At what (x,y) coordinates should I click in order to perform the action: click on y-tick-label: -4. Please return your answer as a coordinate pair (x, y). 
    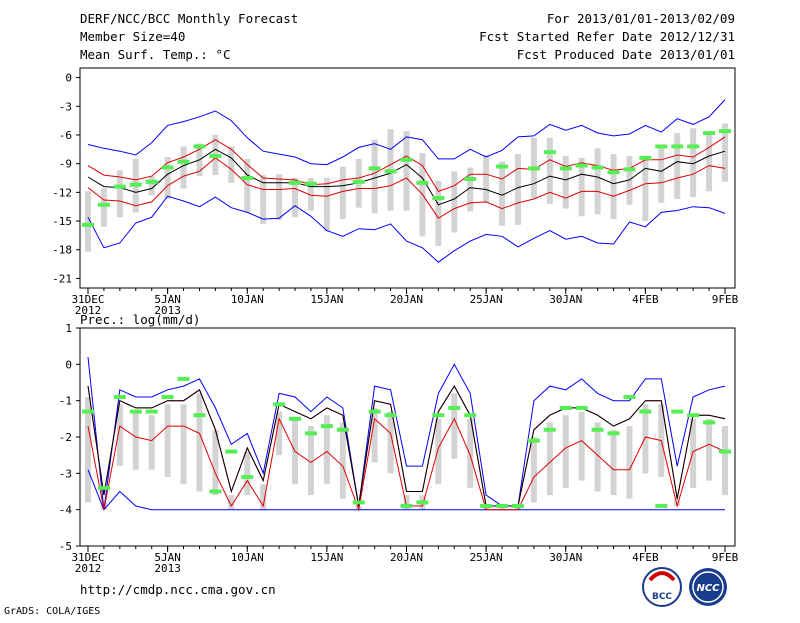
    Looking at the image, I should click on (66, 510).